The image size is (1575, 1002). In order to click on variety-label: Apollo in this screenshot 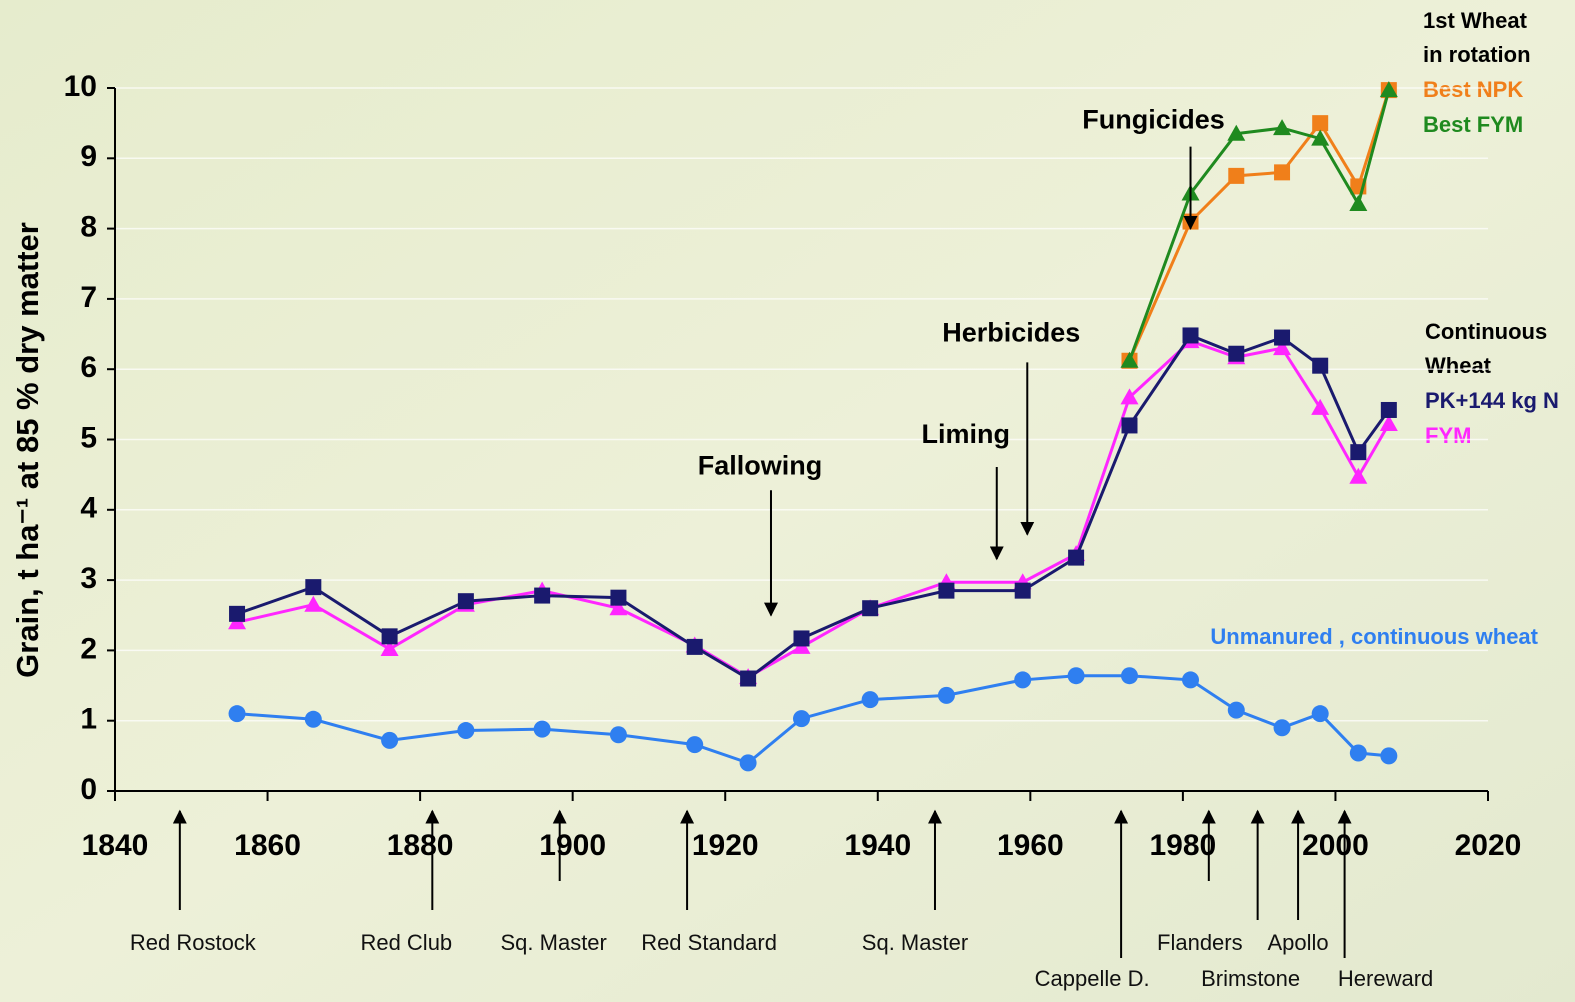, I will do `click(1297, 942)`.